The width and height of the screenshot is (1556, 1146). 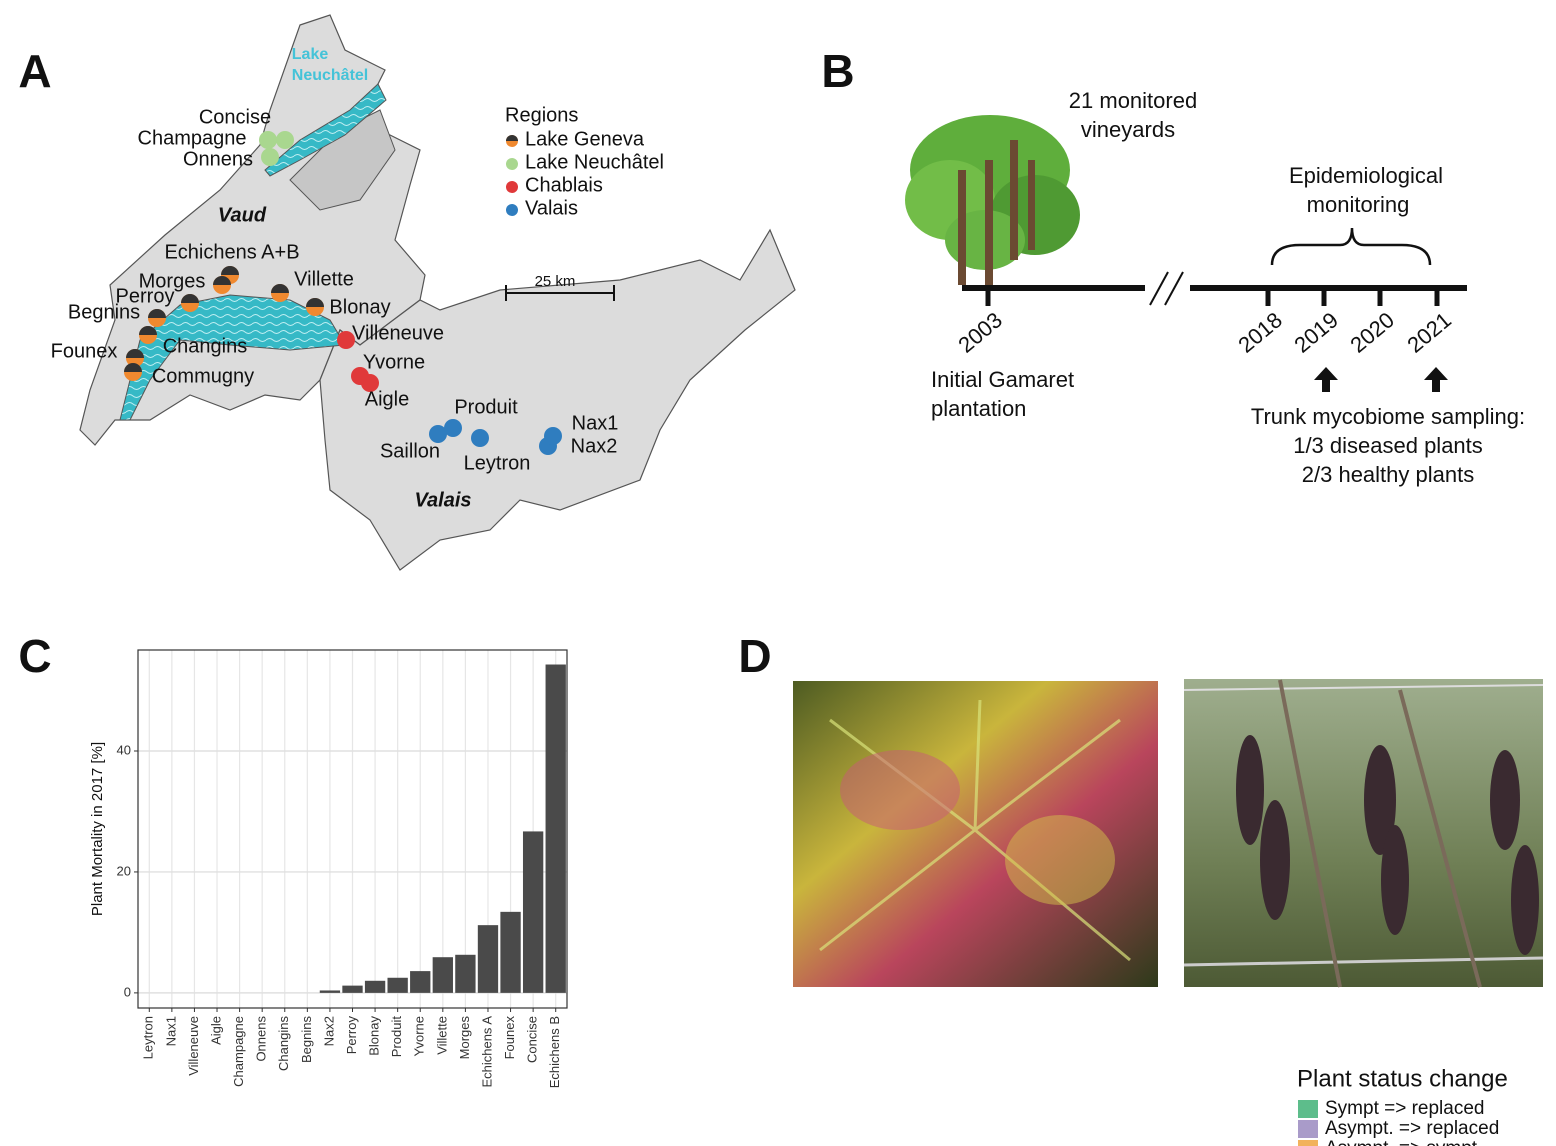 I want to click on x-tick-label: Concise, so click(x=532, y=1039).